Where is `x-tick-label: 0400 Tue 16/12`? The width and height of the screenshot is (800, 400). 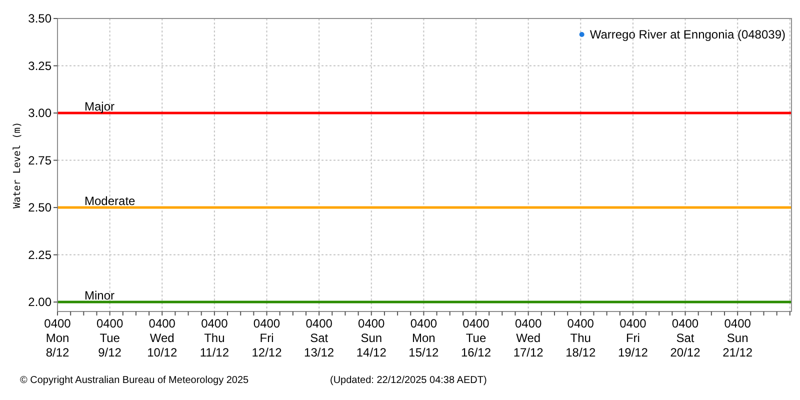 x-tick-label: 0400 Tue 16/12 is located at coordinates (476, 338).